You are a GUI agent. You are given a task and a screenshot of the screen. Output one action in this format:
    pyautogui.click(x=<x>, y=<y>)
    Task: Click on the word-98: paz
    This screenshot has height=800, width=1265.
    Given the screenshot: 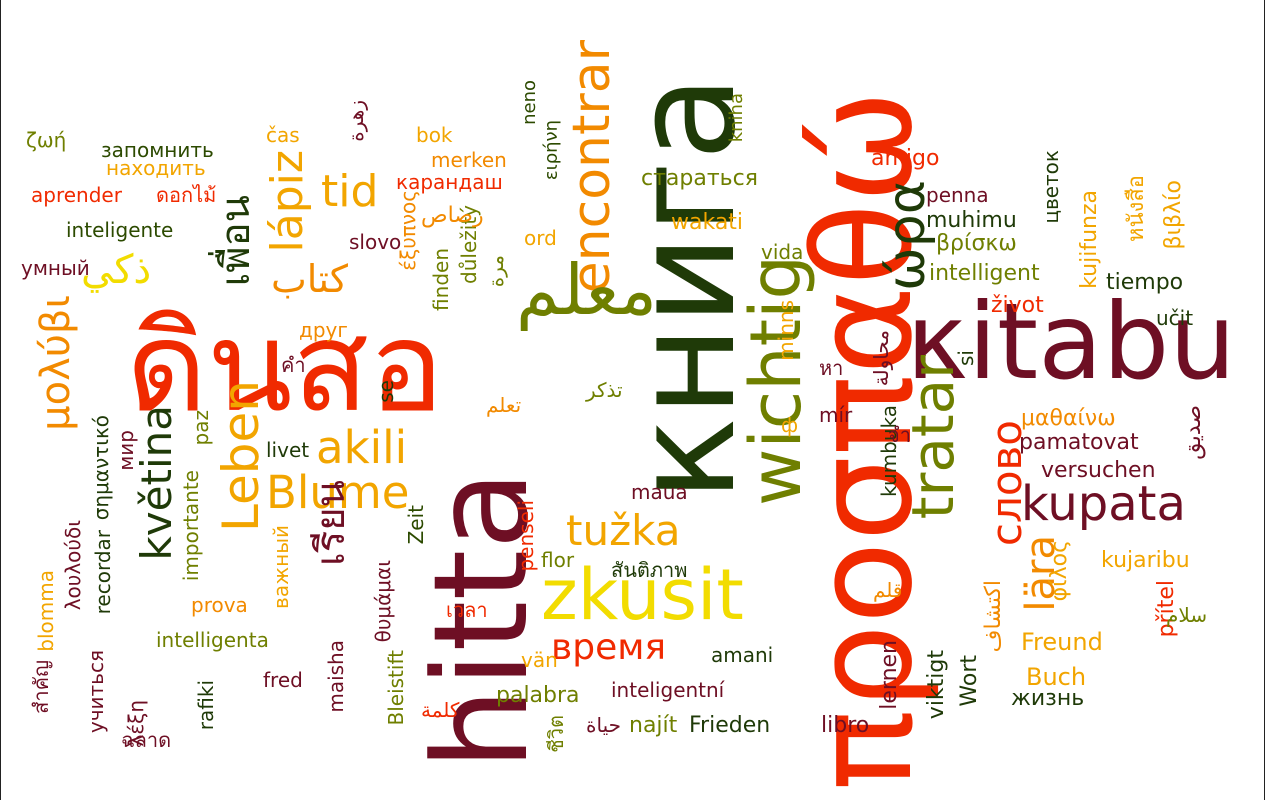 What is the action you would take?
    pyautogui.click(x=201, y=428)
    